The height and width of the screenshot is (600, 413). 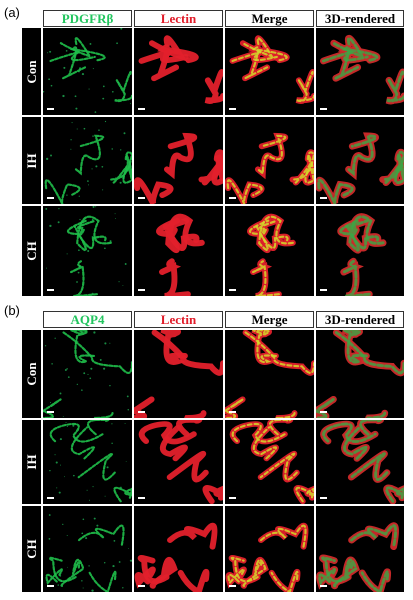 I want to click on micrograph-b-r1-c1, so click(x=87, y=374).